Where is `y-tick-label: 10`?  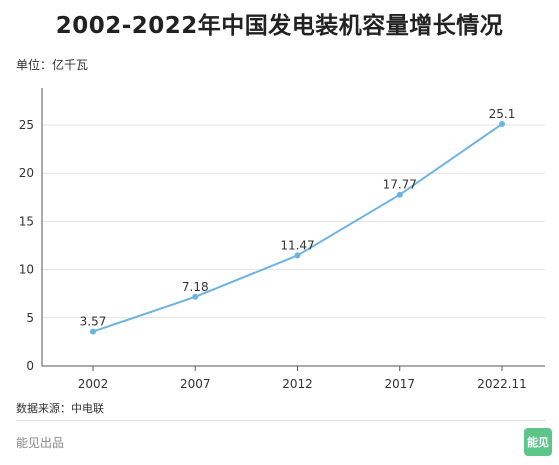
y-tick-label: 10 is located at coordinates (26, 270).